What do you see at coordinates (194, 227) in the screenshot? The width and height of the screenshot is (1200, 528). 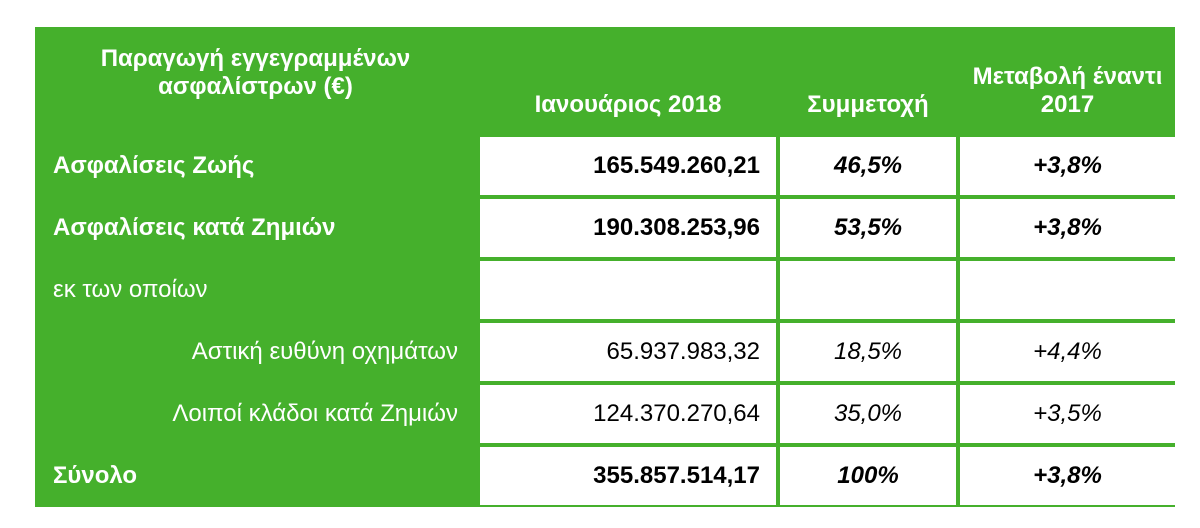 I see `row-label: Ασφαλίσεις κατά Ζημιών` at bounding box center [194, 227].